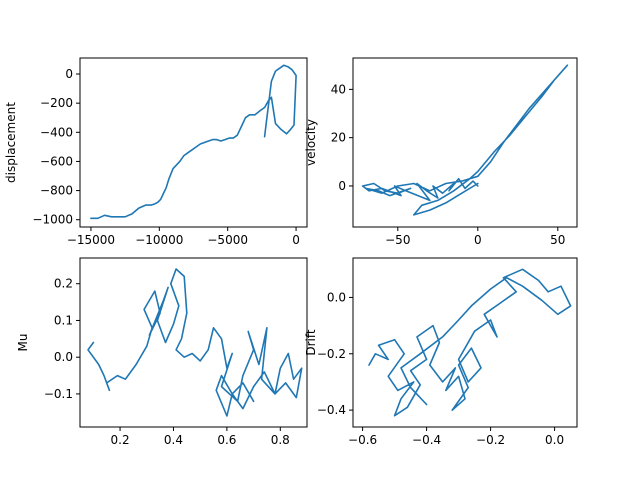  Describe the element at coordinates (331, 410) in the screenshot. I see `drift-y-tick-label: −0.4` at that location.